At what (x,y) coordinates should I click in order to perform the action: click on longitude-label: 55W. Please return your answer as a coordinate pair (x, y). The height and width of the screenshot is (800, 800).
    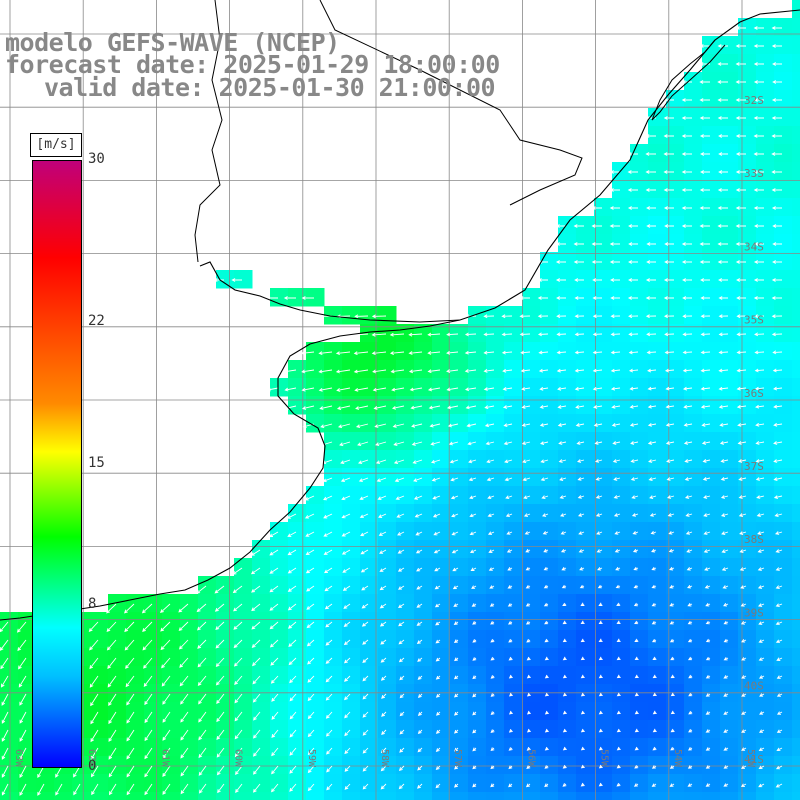
    Looking at the image, I should click on (604, 758).